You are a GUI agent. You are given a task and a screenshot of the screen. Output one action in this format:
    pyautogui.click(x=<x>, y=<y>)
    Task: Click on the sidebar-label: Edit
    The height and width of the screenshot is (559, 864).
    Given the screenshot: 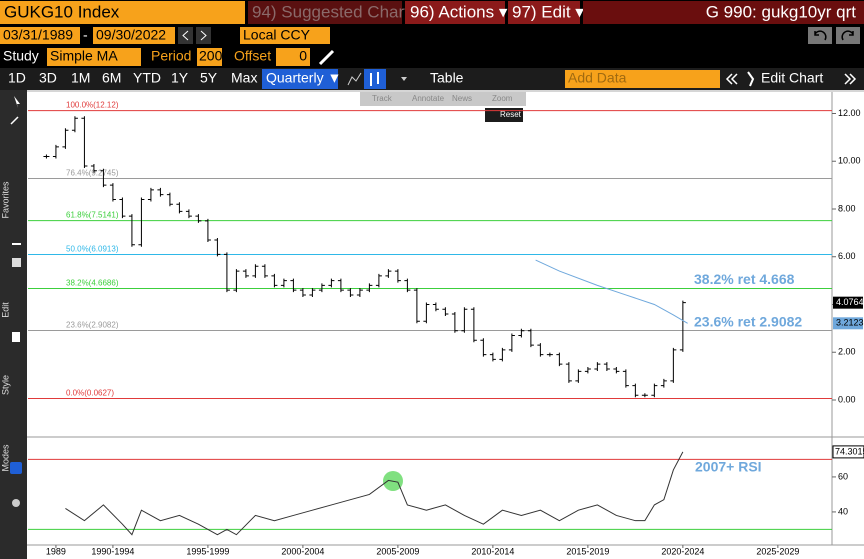 What is the action you would take?
    pyautogui.click(x=5, y=310)
    